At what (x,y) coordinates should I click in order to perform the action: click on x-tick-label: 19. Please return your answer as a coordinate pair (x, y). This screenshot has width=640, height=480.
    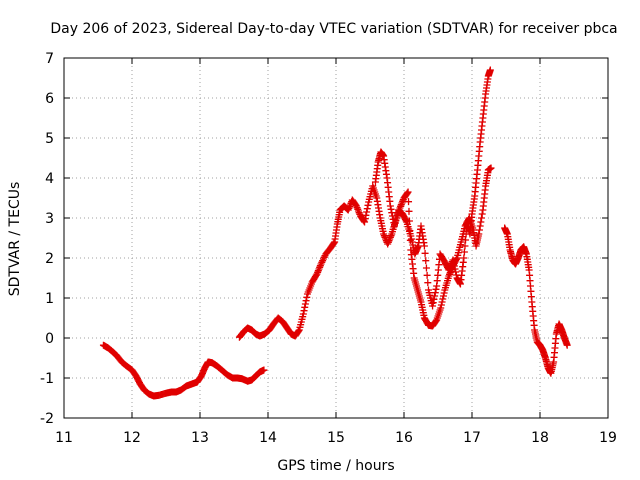
    Looking at the image, I should click on (608, 438).